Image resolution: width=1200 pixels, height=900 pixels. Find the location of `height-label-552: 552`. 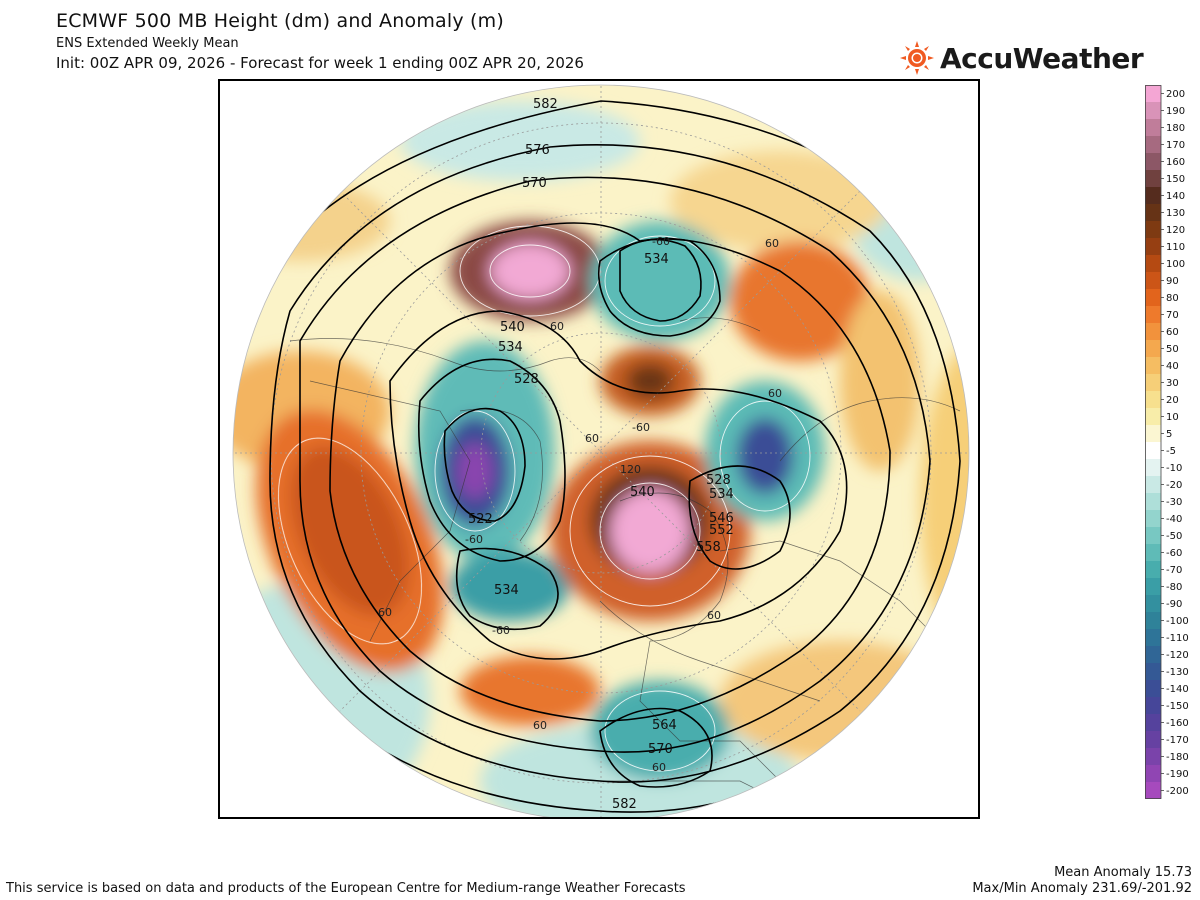

height-label-552: 552 is located at coordinates (721, 530).